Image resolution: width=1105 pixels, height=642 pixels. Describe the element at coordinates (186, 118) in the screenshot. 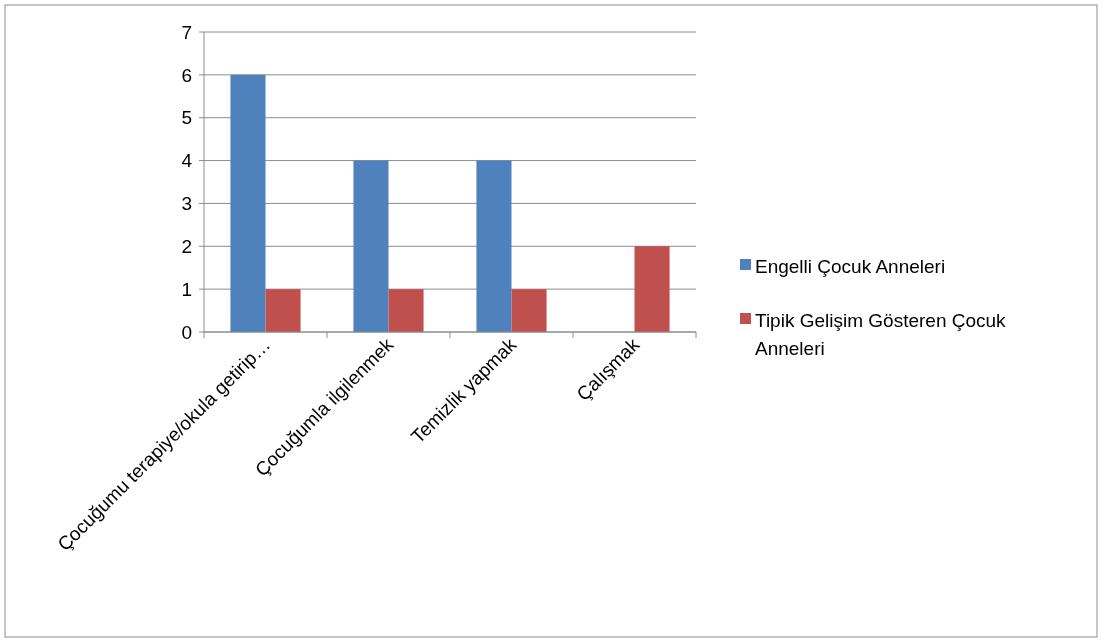

I see `y-tick-label: 5` at that location.